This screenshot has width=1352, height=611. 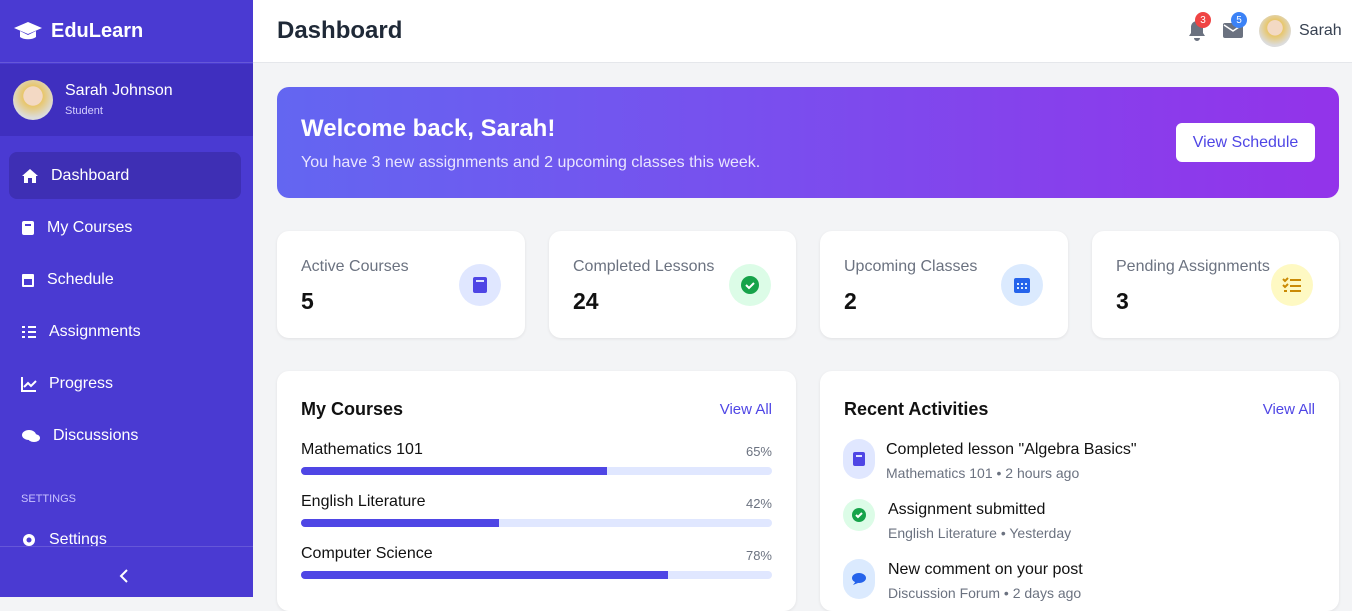 I want to click on nav-label: Dashboard, so click(x=90, y=175).